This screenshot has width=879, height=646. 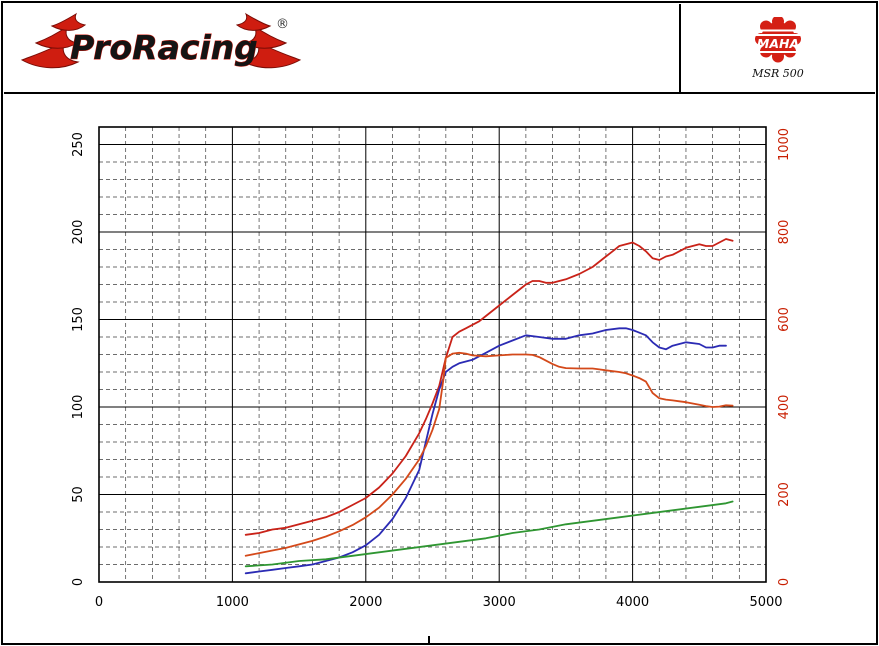 What do you see at coordinates (365, 602) in the screenshot?
I see `x-axis-tick-label: 2000` at bounding box center [365, 602].